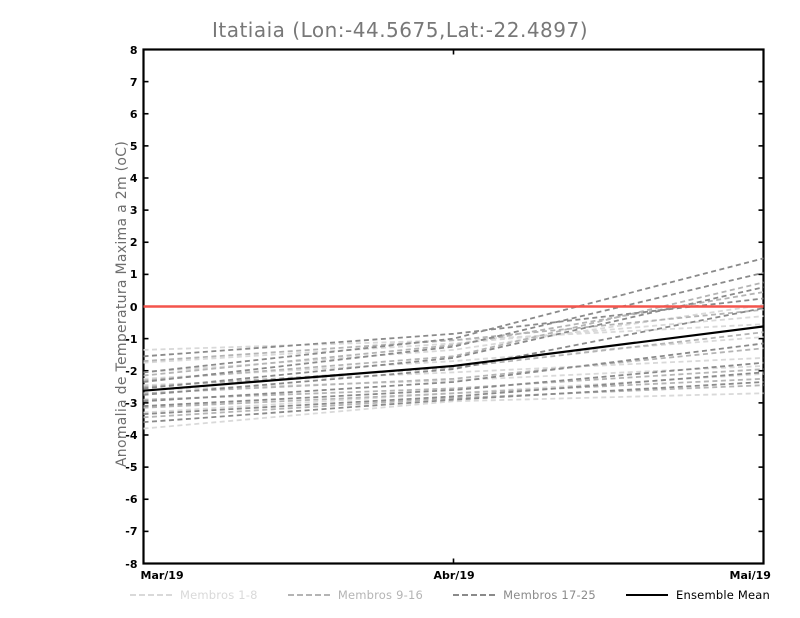  Describe the element at coordinates (133, 307) in the screenshot. I see `y-tick-label: 0` at that location.